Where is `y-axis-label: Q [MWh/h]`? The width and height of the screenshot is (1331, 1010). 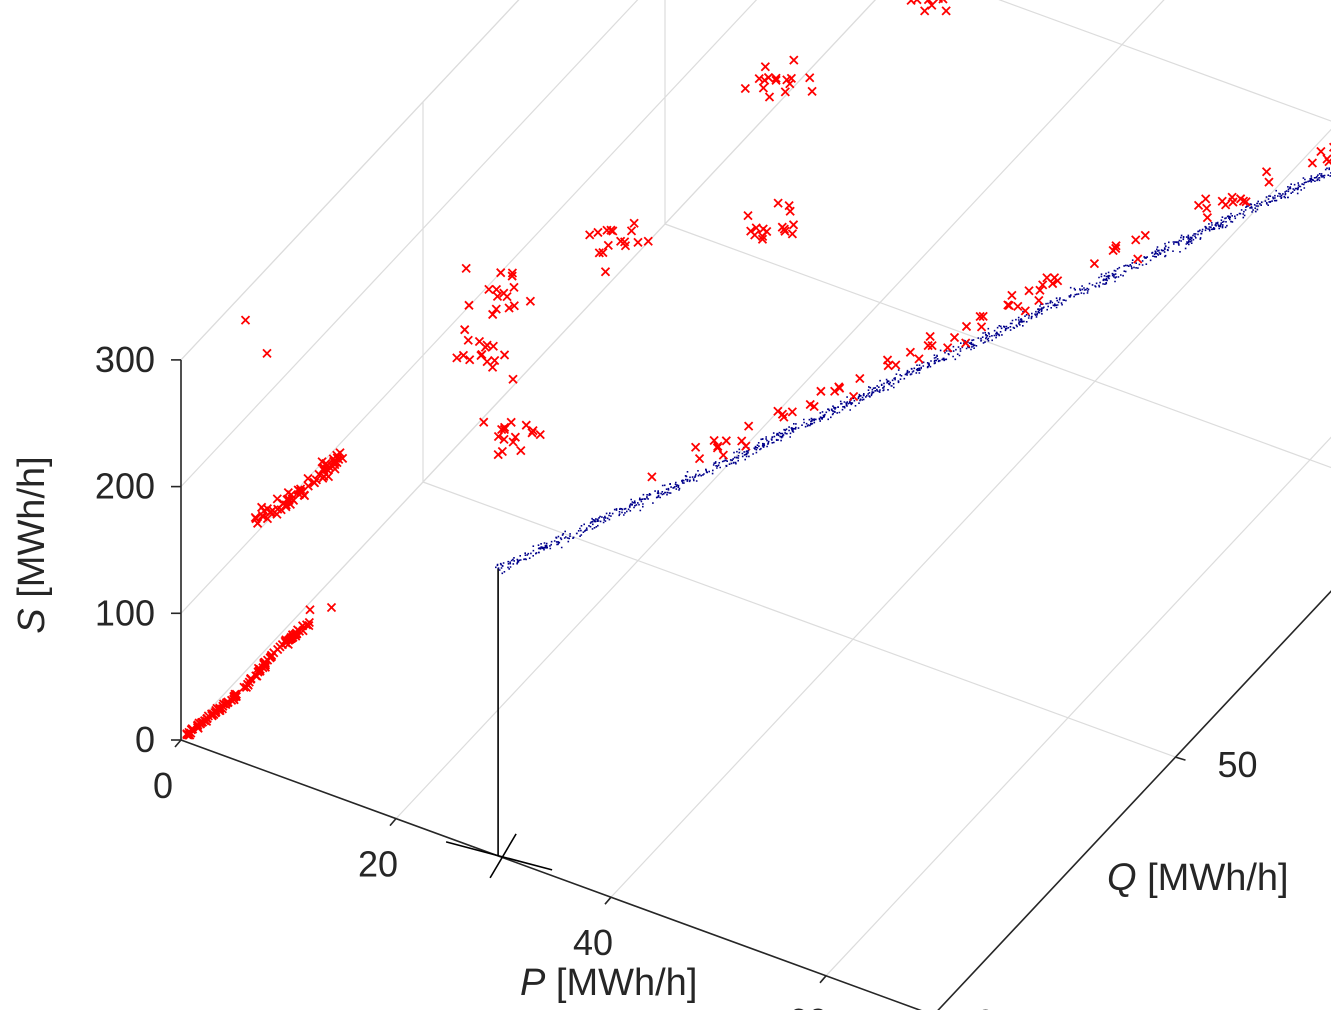
y-axis-label: Q [MWh/h] is located at coordinates (1198, 878).